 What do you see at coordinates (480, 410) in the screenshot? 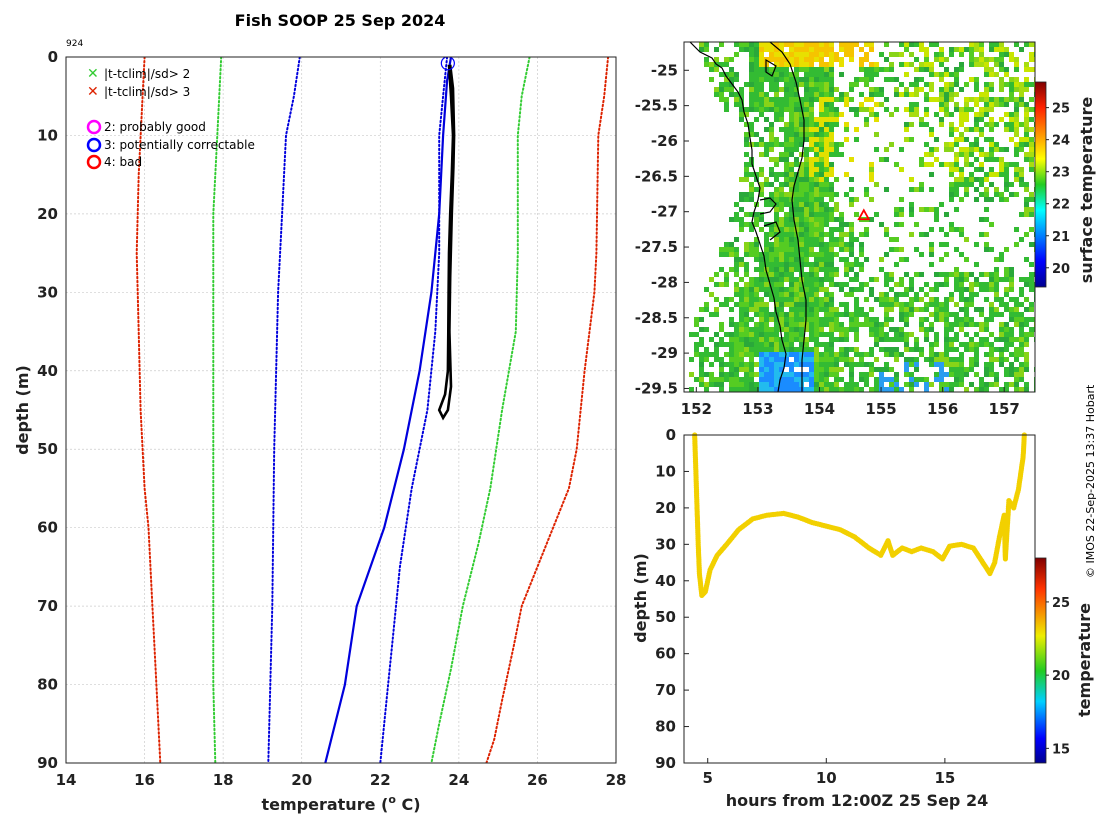
I see `series-clim-plus-2sd` at bounding box center [480, 410].